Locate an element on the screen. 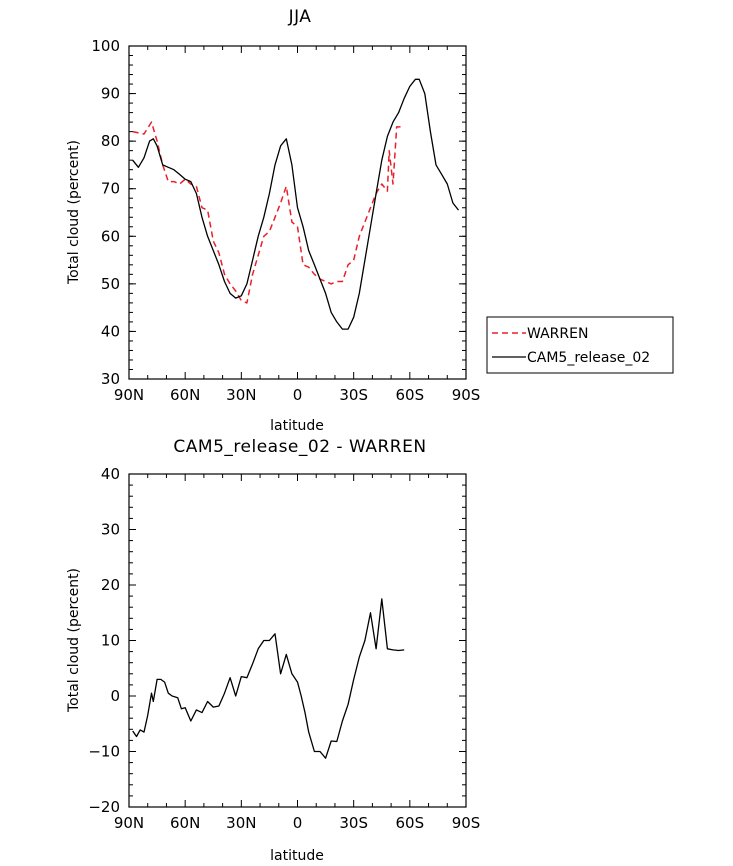 This screenshot has width=733, height=866. legend-label-warren: WARREN is located at coordinates (557, 334).